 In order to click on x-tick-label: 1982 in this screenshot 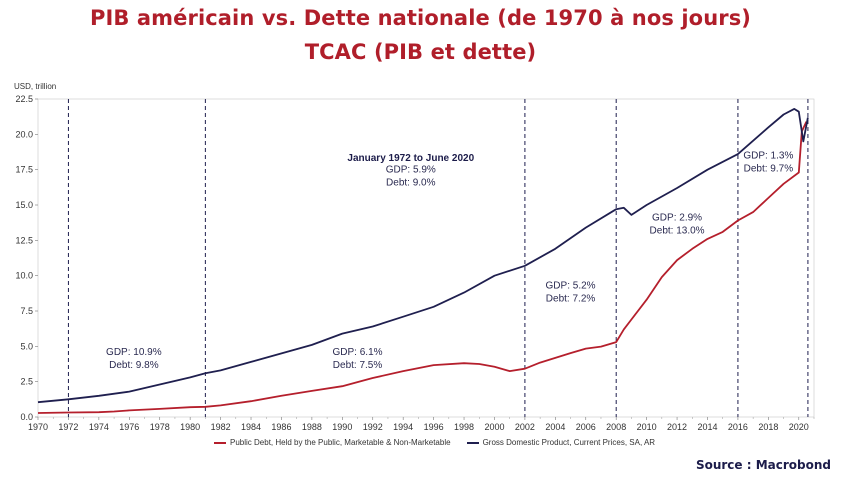, I will do `click(221, 427)`.